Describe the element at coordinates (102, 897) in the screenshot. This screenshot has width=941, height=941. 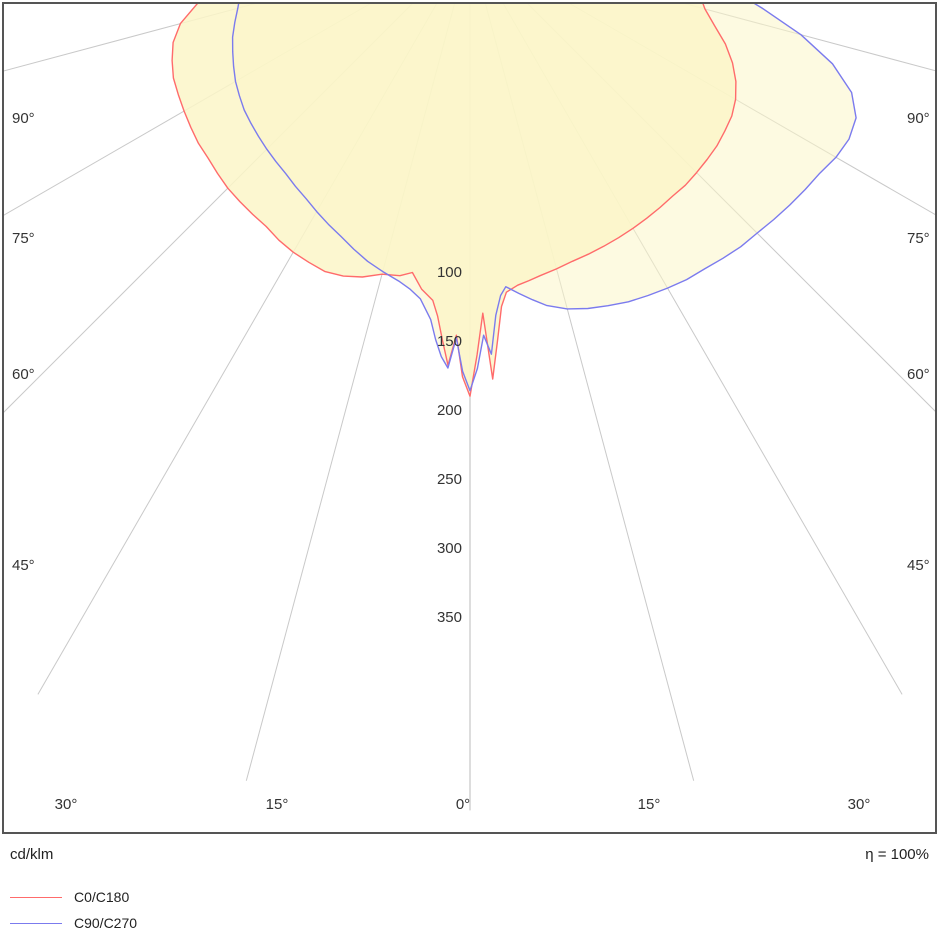
I see `legend-series-label: C0/C180` at that location.